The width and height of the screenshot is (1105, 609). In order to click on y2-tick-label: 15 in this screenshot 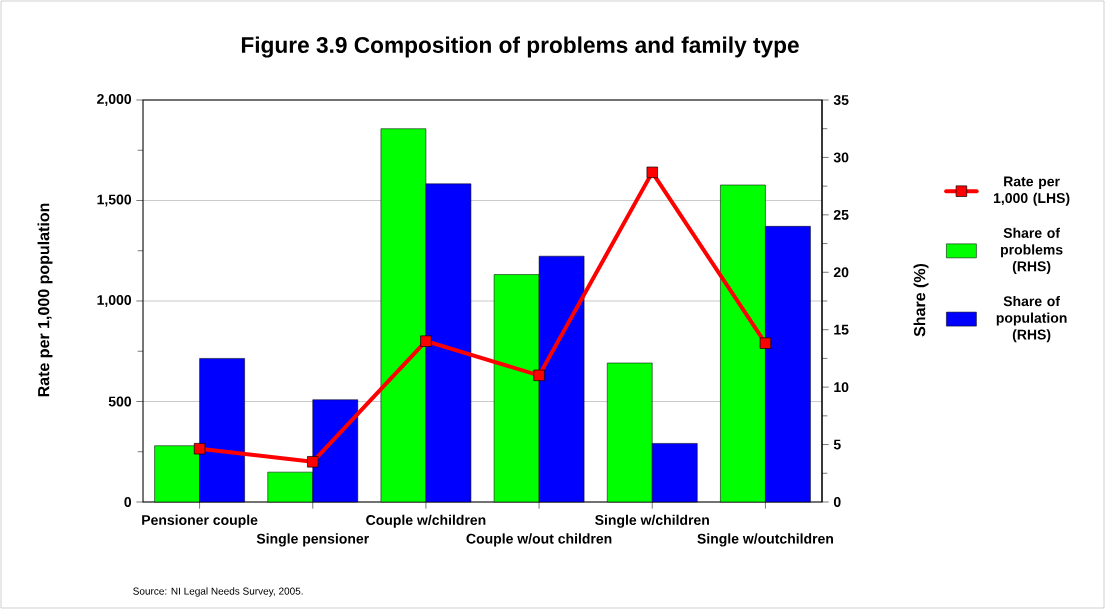, I will do `click(841, 329)`.